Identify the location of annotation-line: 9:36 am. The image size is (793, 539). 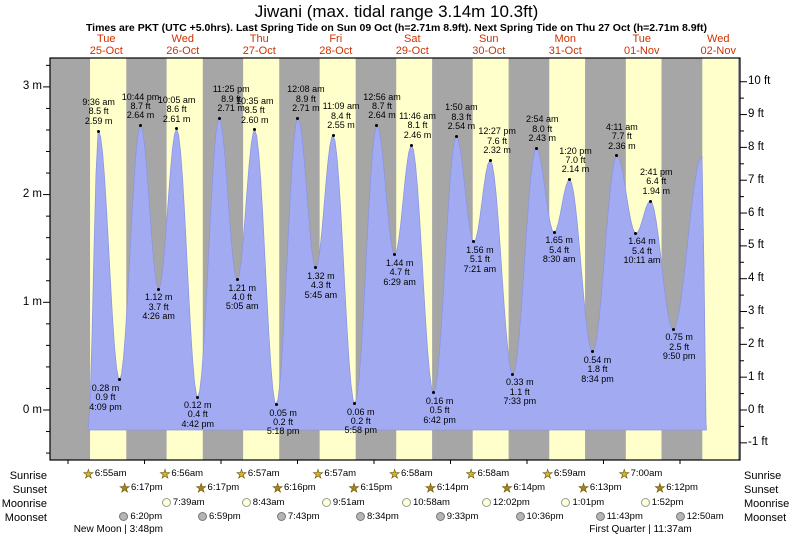
(98, 102).